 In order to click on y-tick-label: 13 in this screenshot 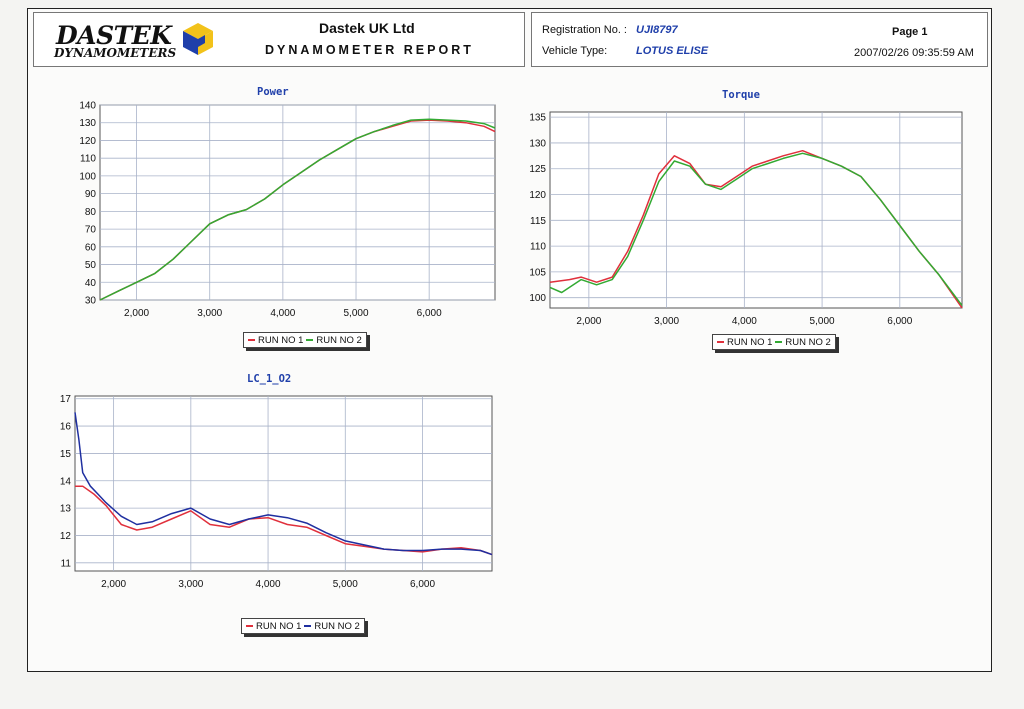, I will do `click(66, 509)`.